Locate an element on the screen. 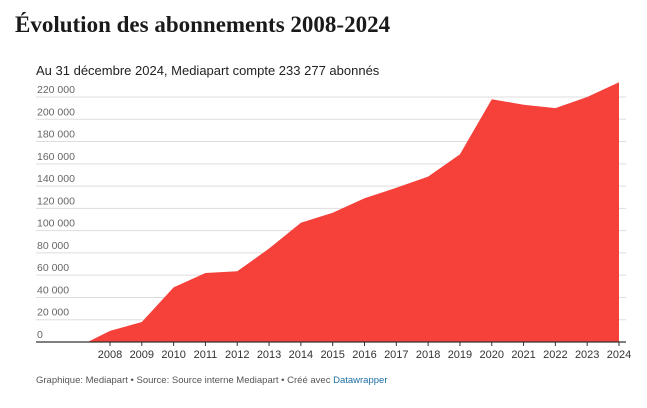 The image size is (647, 408). x-tick-label: 2021 is located at coordinates (523, 355).